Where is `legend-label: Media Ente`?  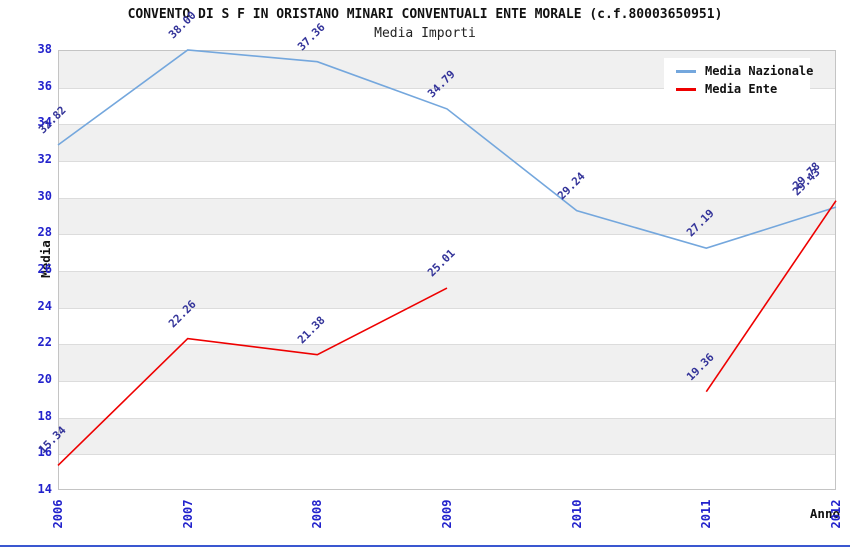
legend-label: Media Ente is located at coordinates (741, 89).